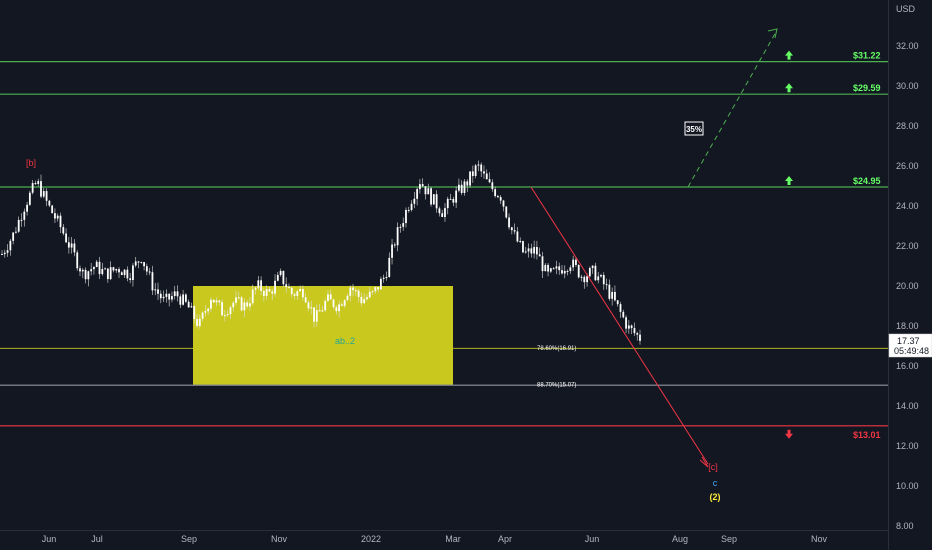 The height and width of the screenshot is (550, 932). I want to click on bearish-arrowhead-icon, so click(704, 462).